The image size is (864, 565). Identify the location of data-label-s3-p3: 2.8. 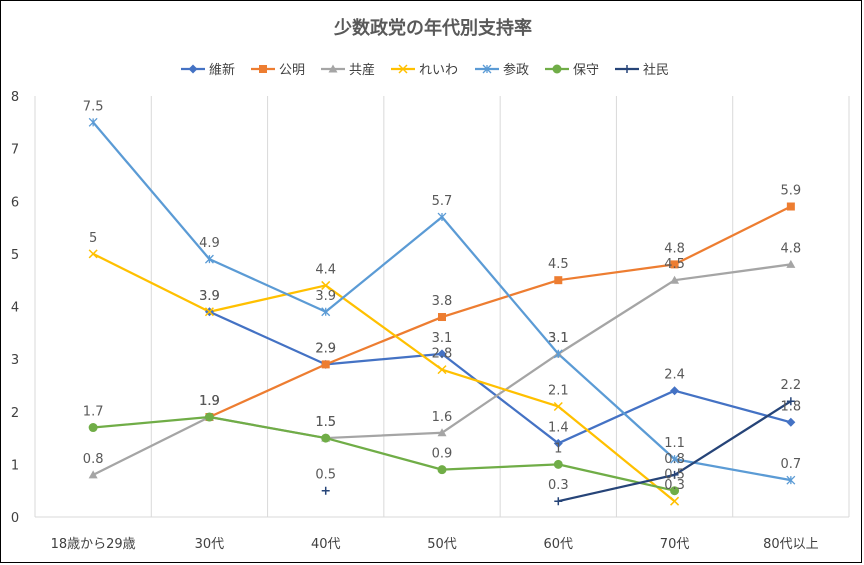
(442, 354).